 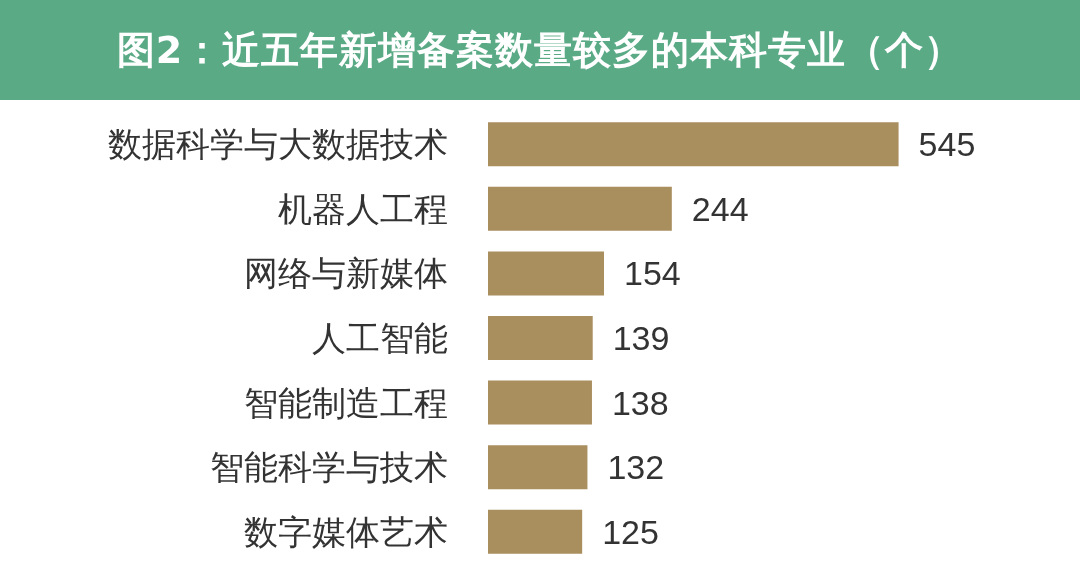 I want to click on data-label: 545, so click(x=947, y=144).